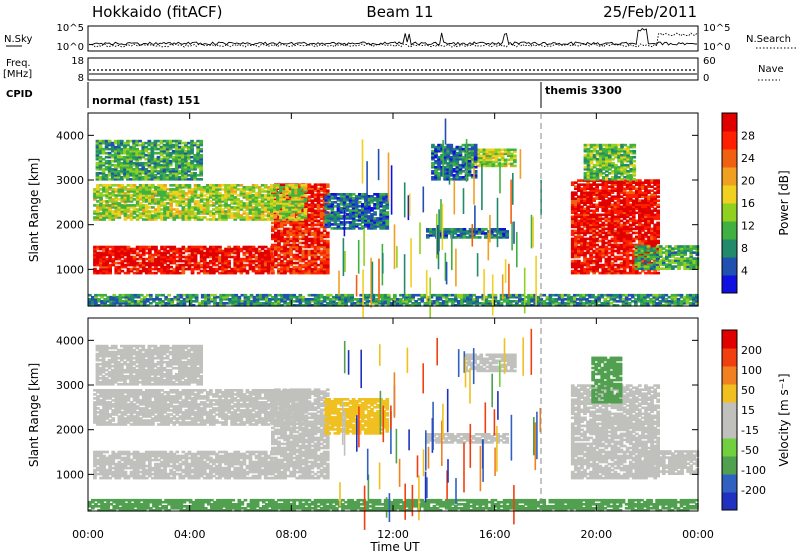 This screenshot has width=800, height=554. What do you see at coordinates (70, 47) in the screenshot?
I see `nsky-tick-bottom: 10^0` at bounding box center [70, 47].